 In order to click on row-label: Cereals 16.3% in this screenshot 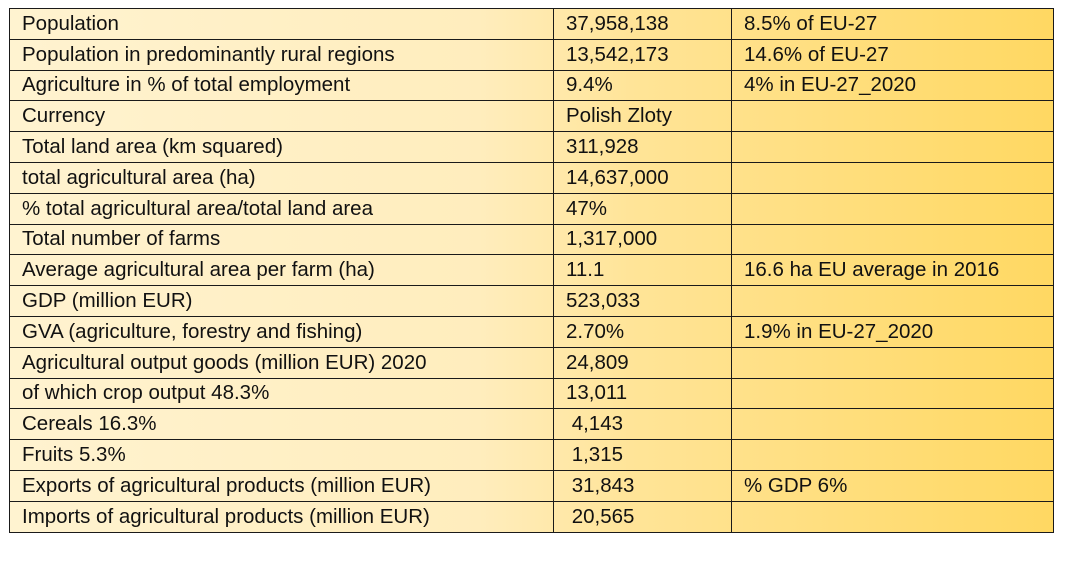, I will do `click(281, 424)`.